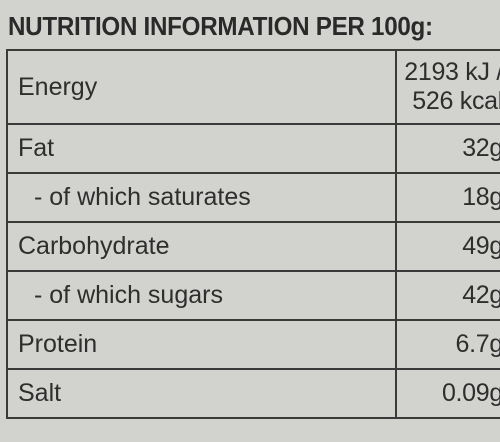 Image resolution: width=500 pixels, height=442 pixels. What do you see at coordinates (201, 197) in the screenshot?
I see `row-label-saturates: - of which saturates` at bounding box center [201, 197].